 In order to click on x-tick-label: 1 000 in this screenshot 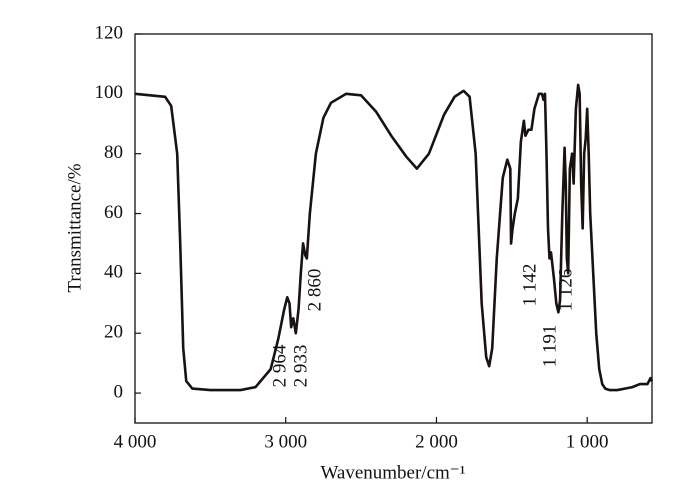, I will do `click(587, 441)`.